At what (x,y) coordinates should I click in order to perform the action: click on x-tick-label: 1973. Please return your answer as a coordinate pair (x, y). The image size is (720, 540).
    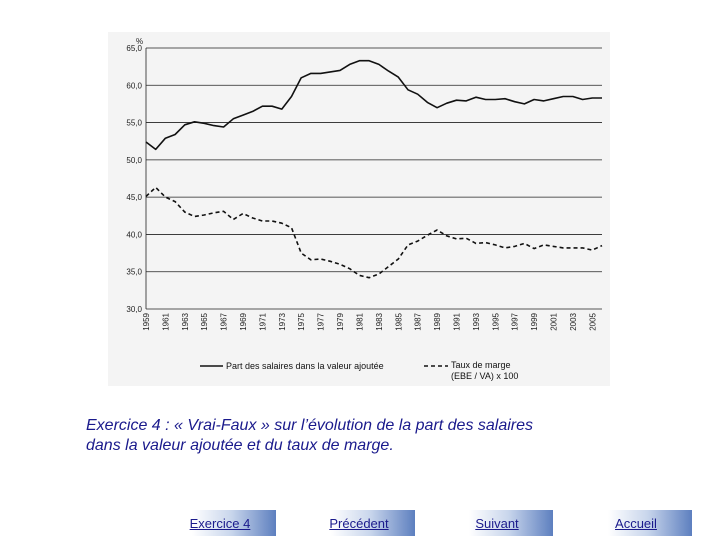
    Looking at the image, I should click on (282, 321).